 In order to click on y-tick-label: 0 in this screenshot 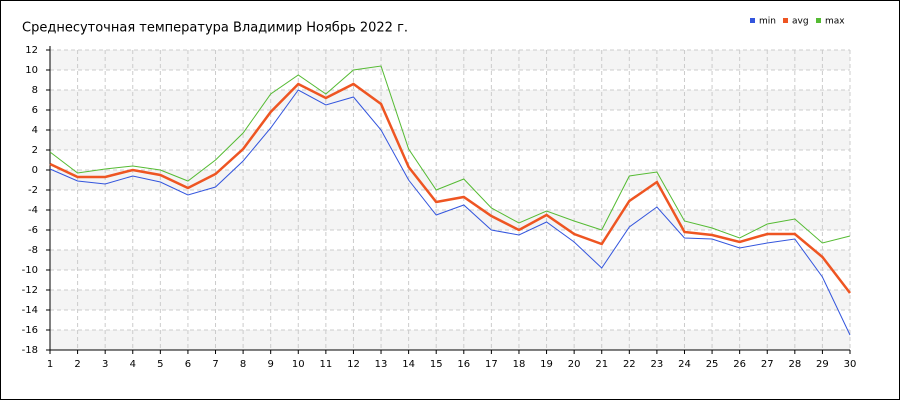, I will do `click(35, 170)`.